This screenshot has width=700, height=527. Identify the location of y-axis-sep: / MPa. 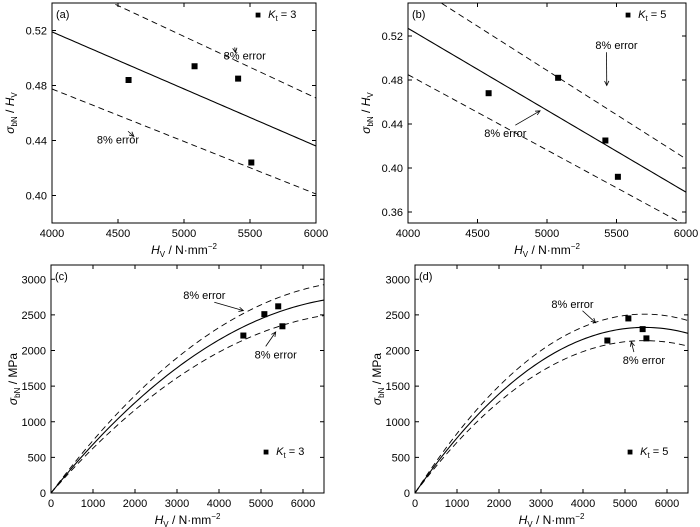
(13, 370).